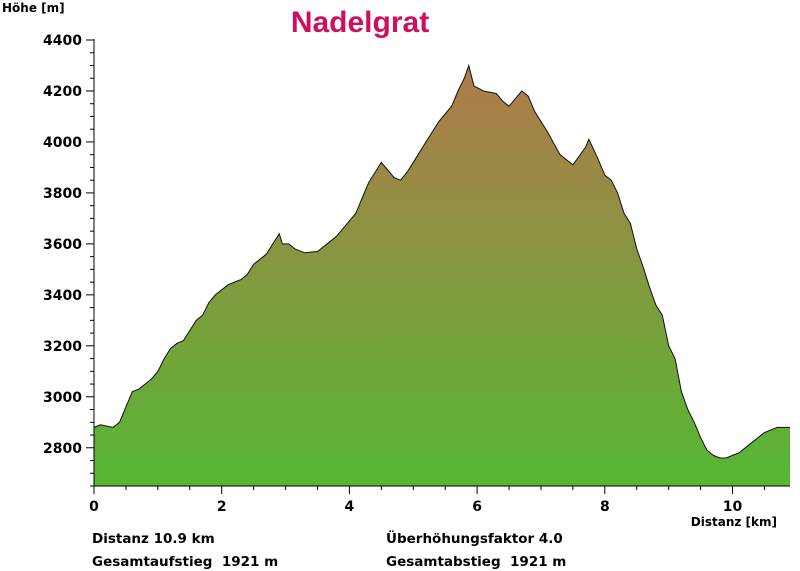  What do you see at coordinates (62, 398) in the screenshot?
I see `y-tick-label: 3000` at bounding box center [62, 398].